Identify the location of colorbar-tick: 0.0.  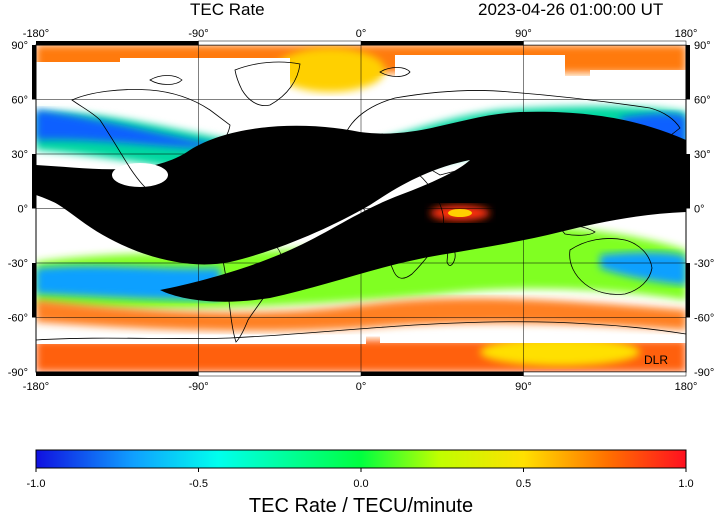
(360, 484).